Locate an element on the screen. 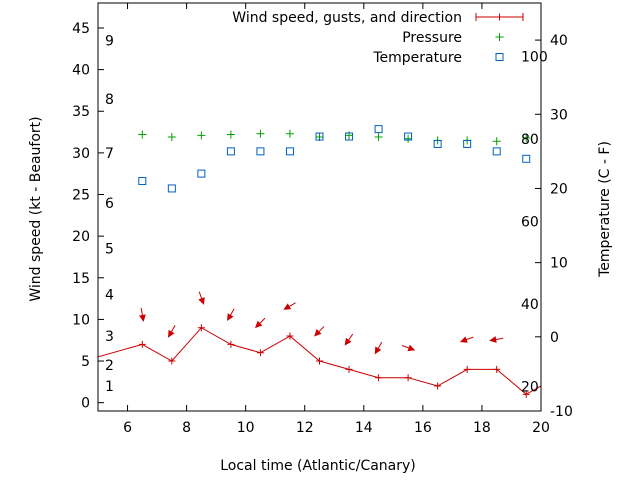 The image size is (640, 480). y-tick-label-left: 35 is located at coordinates (81, 112).